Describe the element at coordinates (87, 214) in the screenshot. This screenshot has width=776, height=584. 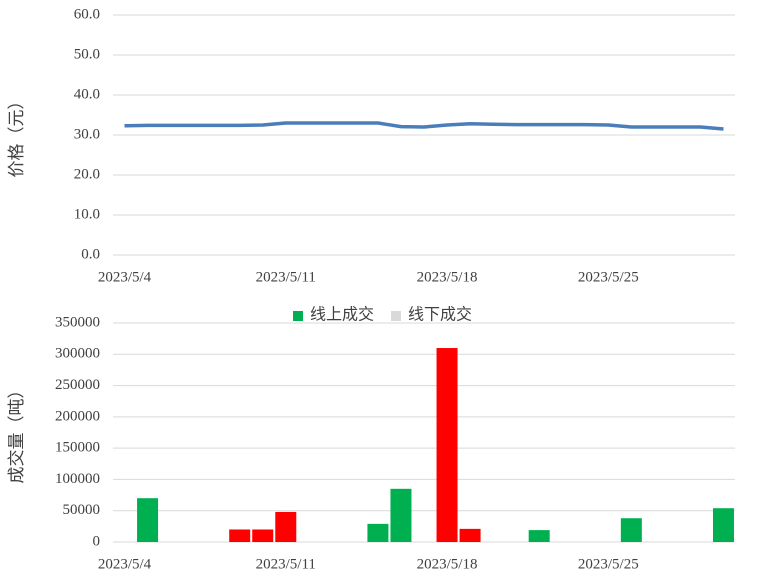
I see `y-tick-label: 10.0` at that location.